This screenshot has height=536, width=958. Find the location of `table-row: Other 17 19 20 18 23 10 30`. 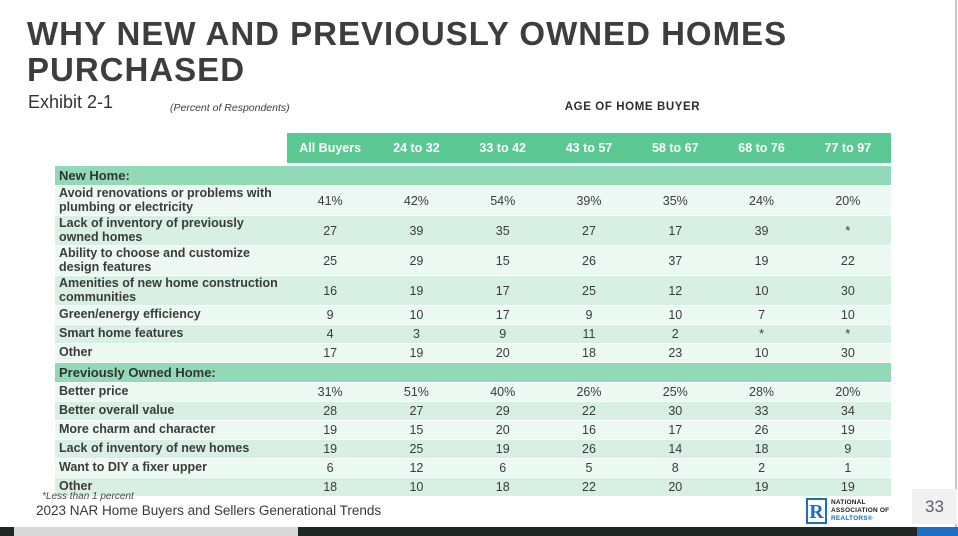

table-row: Other 17 19 20 18 23 10 30 is located at coordinates (473, 353).